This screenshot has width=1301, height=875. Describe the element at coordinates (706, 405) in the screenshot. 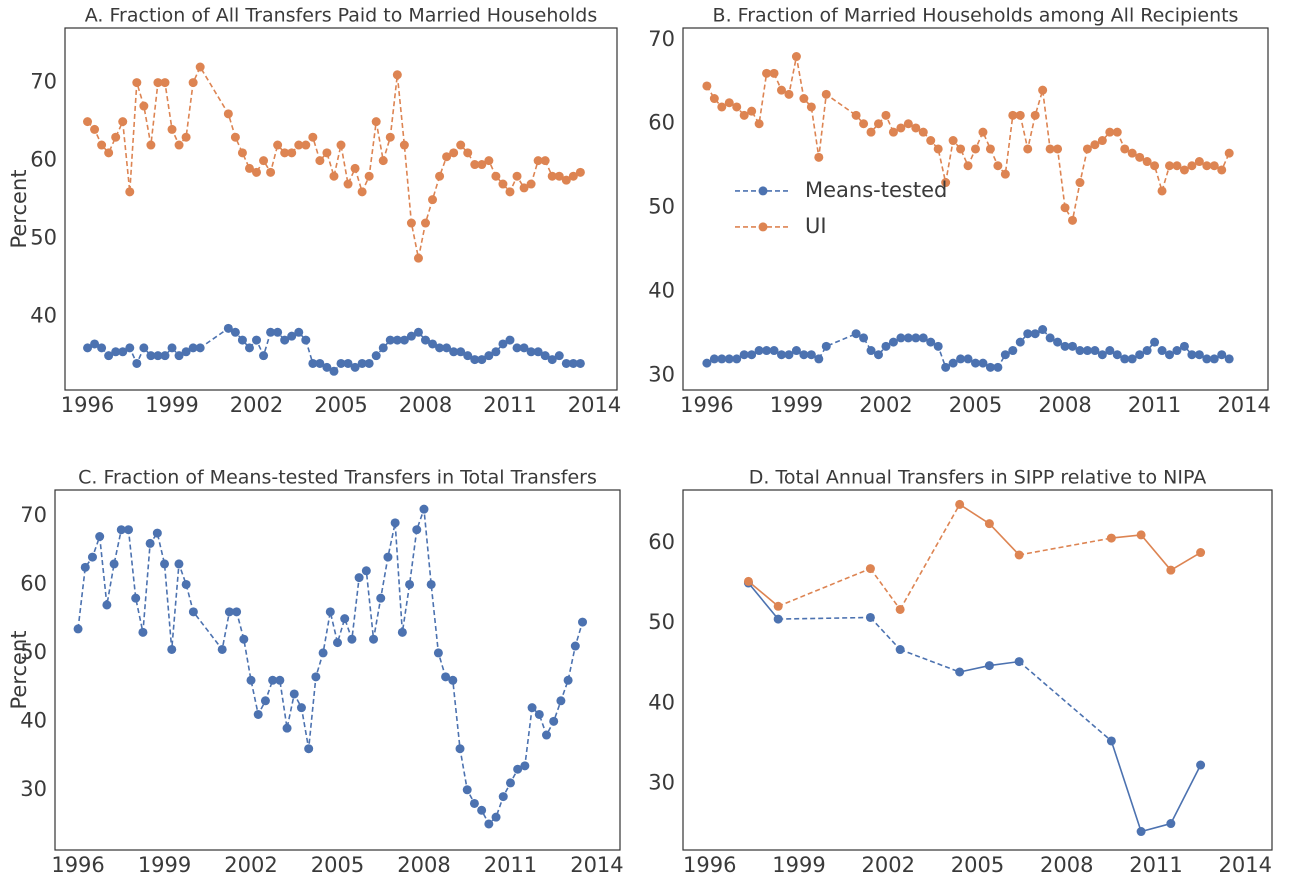

I see `x-tick-label: 1996` at that location.